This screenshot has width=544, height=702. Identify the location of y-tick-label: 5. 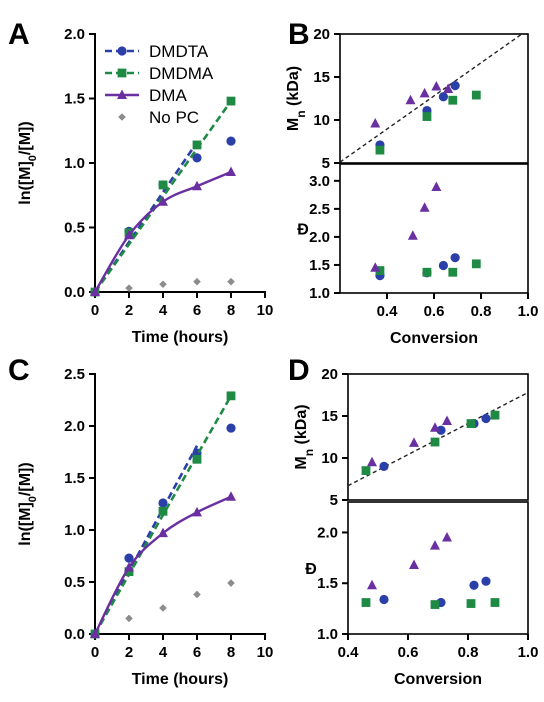
(334, 500).